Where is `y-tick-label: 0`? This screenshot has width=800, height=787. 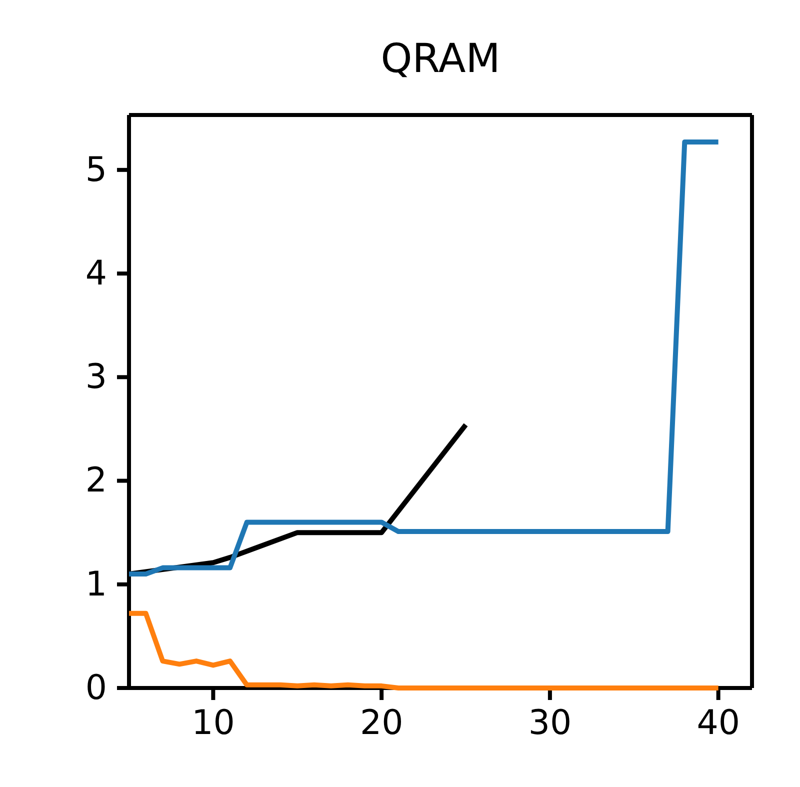 y-tick-label: 0 is located at coordinates (96, 688).